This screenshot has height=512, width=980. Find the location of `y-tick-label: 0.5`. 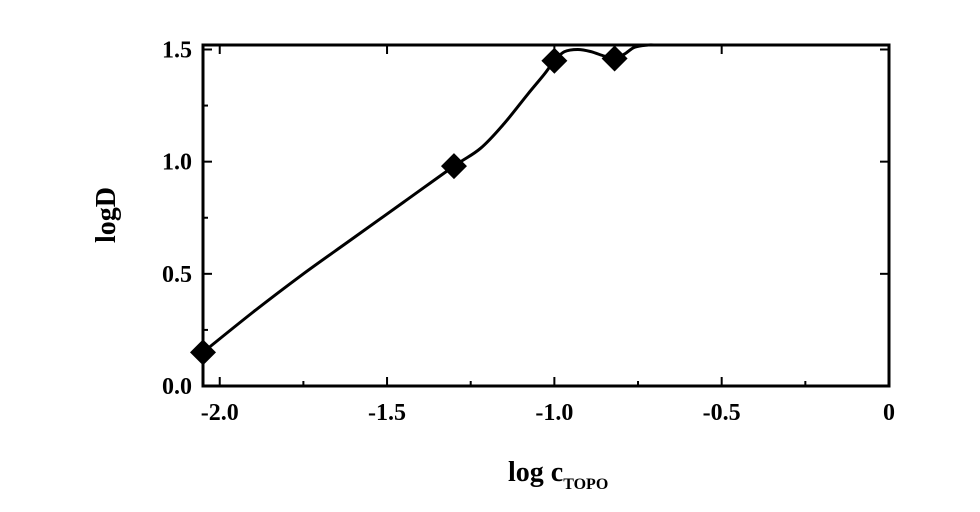

y-tick-label: 0.5 is located at coordinates (177, 275).